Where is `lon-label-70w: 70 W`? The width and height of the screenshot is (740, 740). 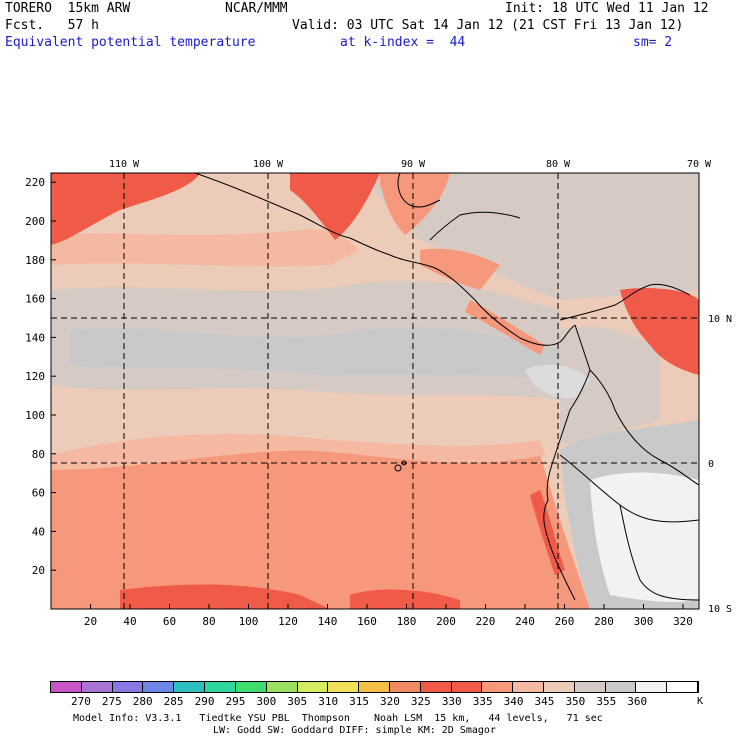
lon-label-70w: 70 W is located at coordinates (699, 164).